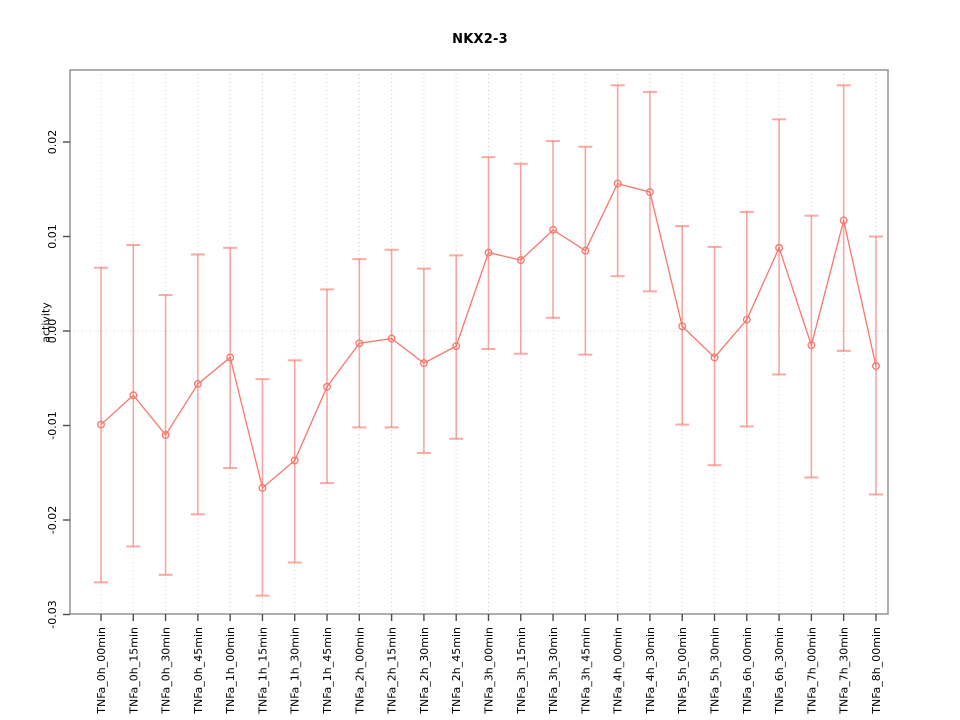  What do you see at coordinates (52, 520) in the screenshot?
I see `y-axis-tick-label: -0.02` at bounding box center [52, 520].